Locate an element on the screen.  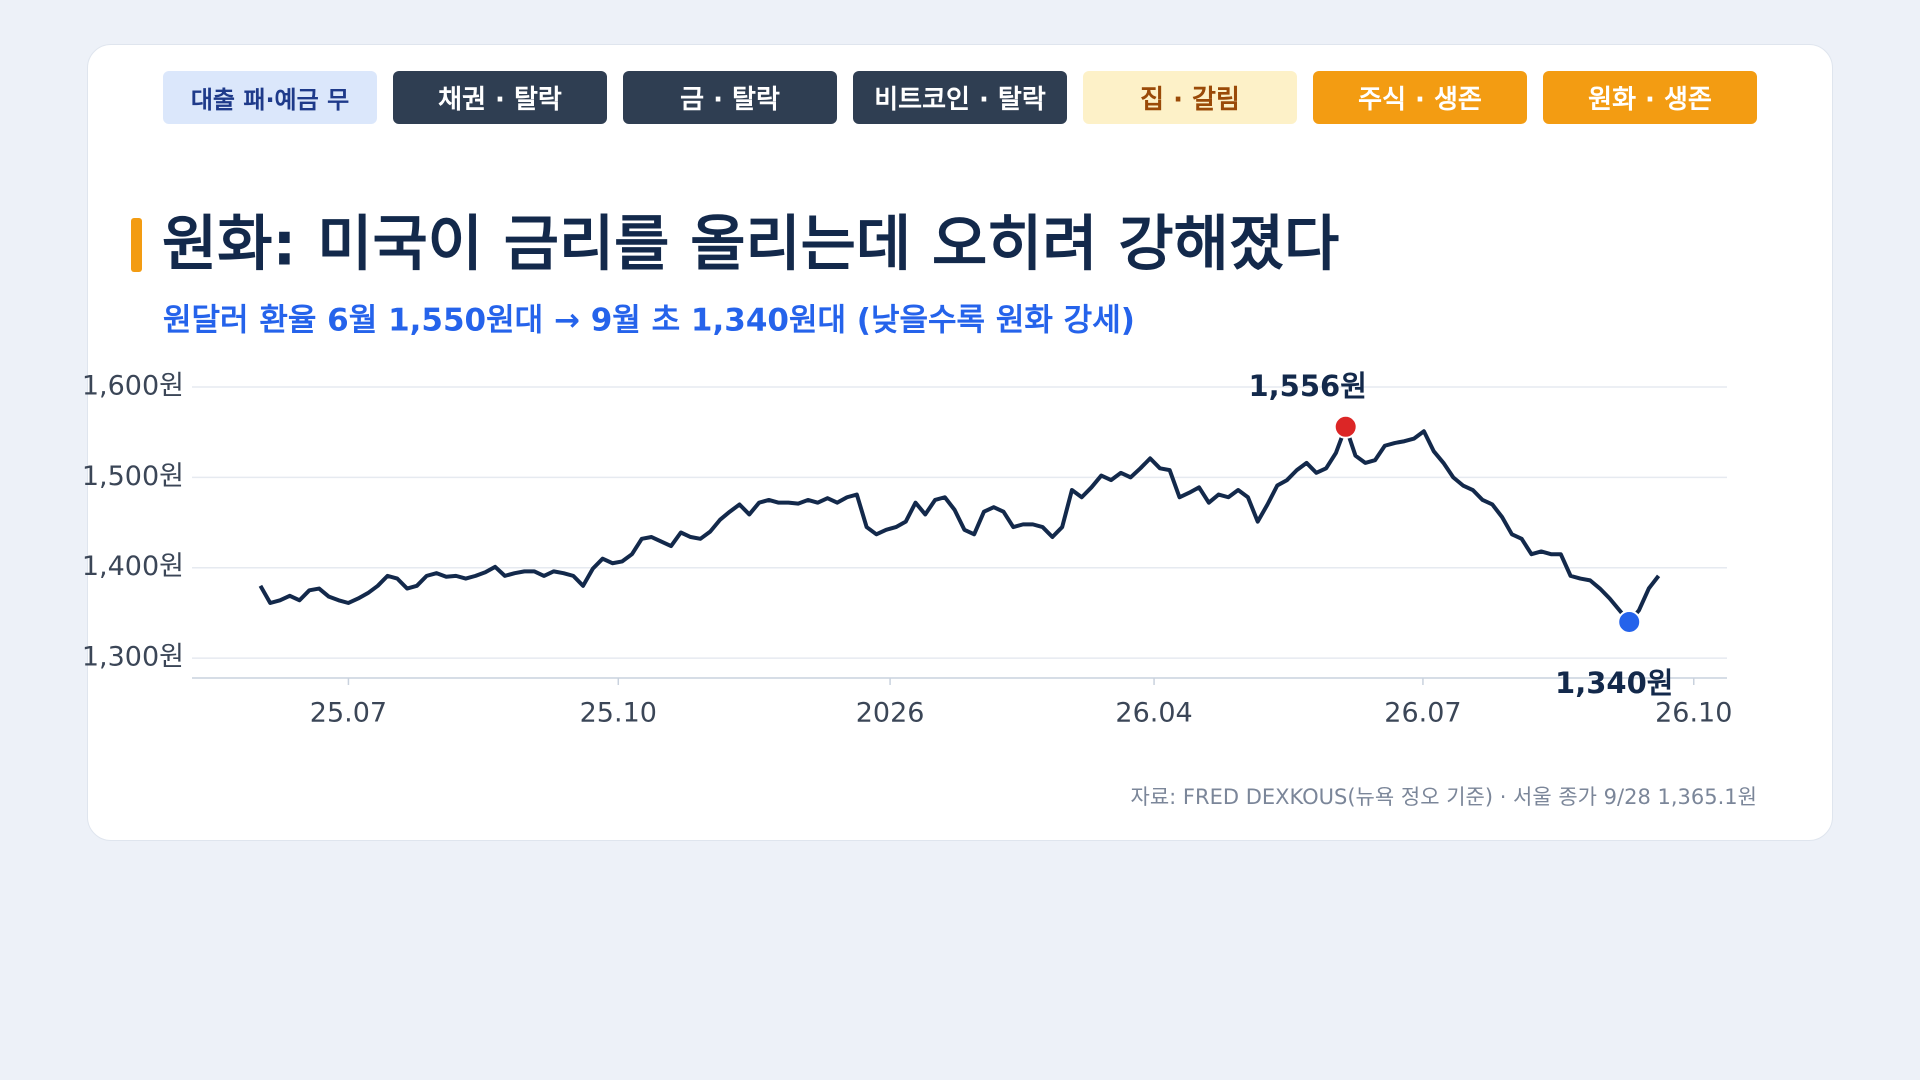
tab: 원화 · 생존 is located at coordinates (1650, 97).